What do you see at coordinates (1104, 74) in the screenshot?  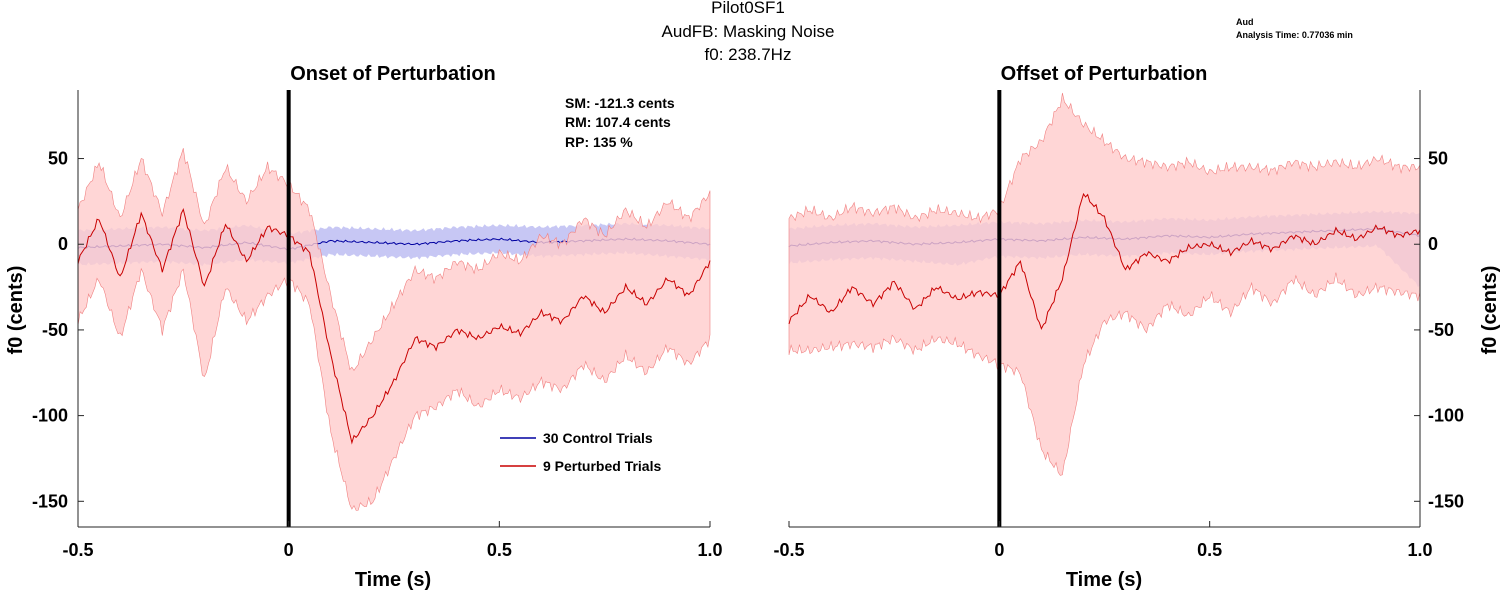 I see `offset-axes-title: Offset of Perturbation` at bounding box center [1104, 74].